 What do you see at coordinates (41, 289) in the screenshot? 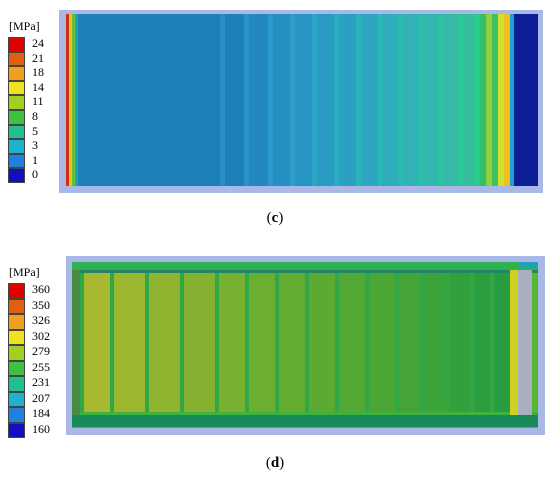
I see `legend-tick-label: 360` at bounding box center [41, 289].